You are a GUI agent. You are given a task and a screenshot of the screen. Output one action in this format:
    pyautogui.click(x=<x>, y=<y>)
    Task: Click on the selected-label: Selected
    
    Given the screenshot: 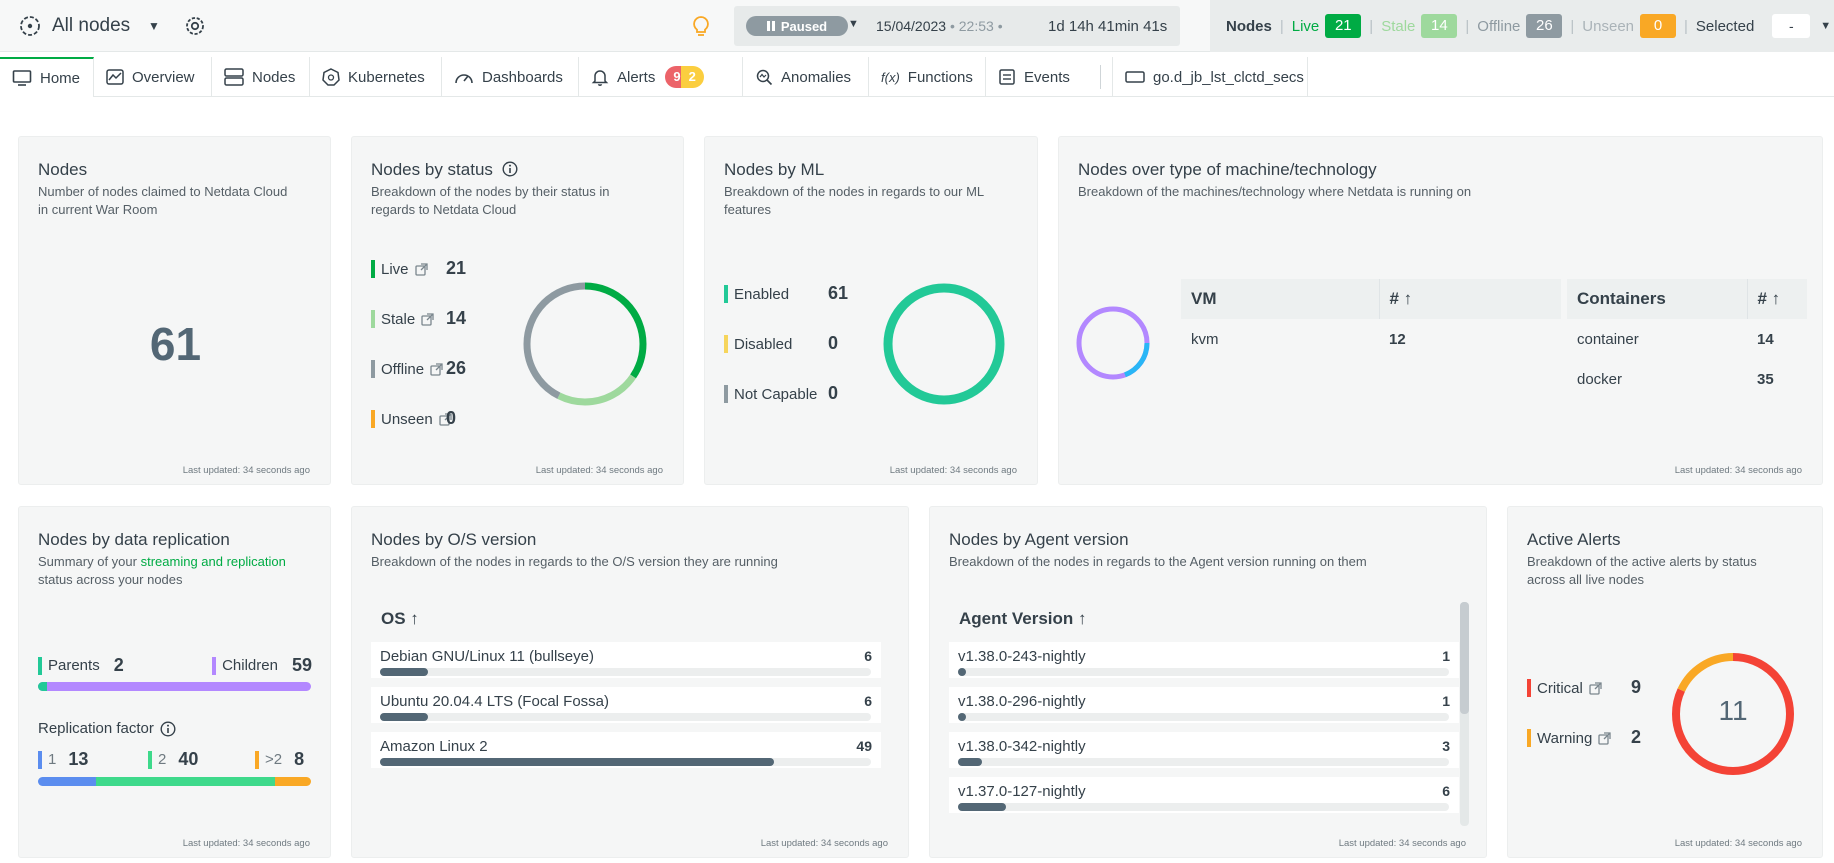 What is the action you would take?
    pyautogui.click(x=1725, y=26)
    